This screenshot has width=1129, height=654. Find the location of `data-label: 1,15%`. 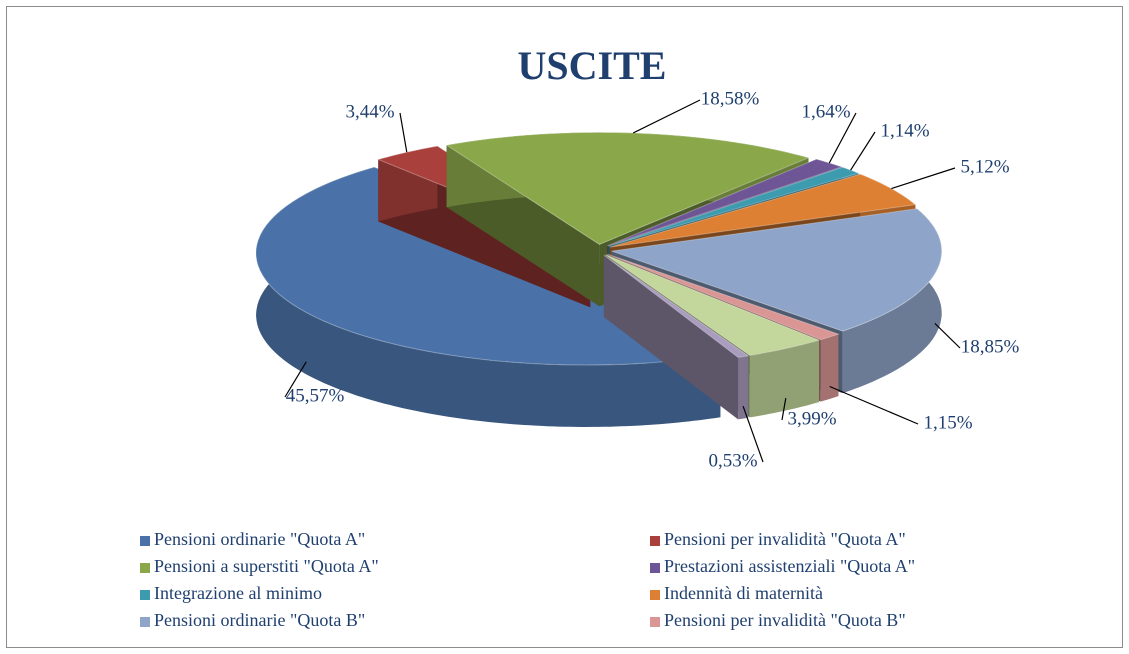

data-label: 1,15% is located at coordinates (947, 422).